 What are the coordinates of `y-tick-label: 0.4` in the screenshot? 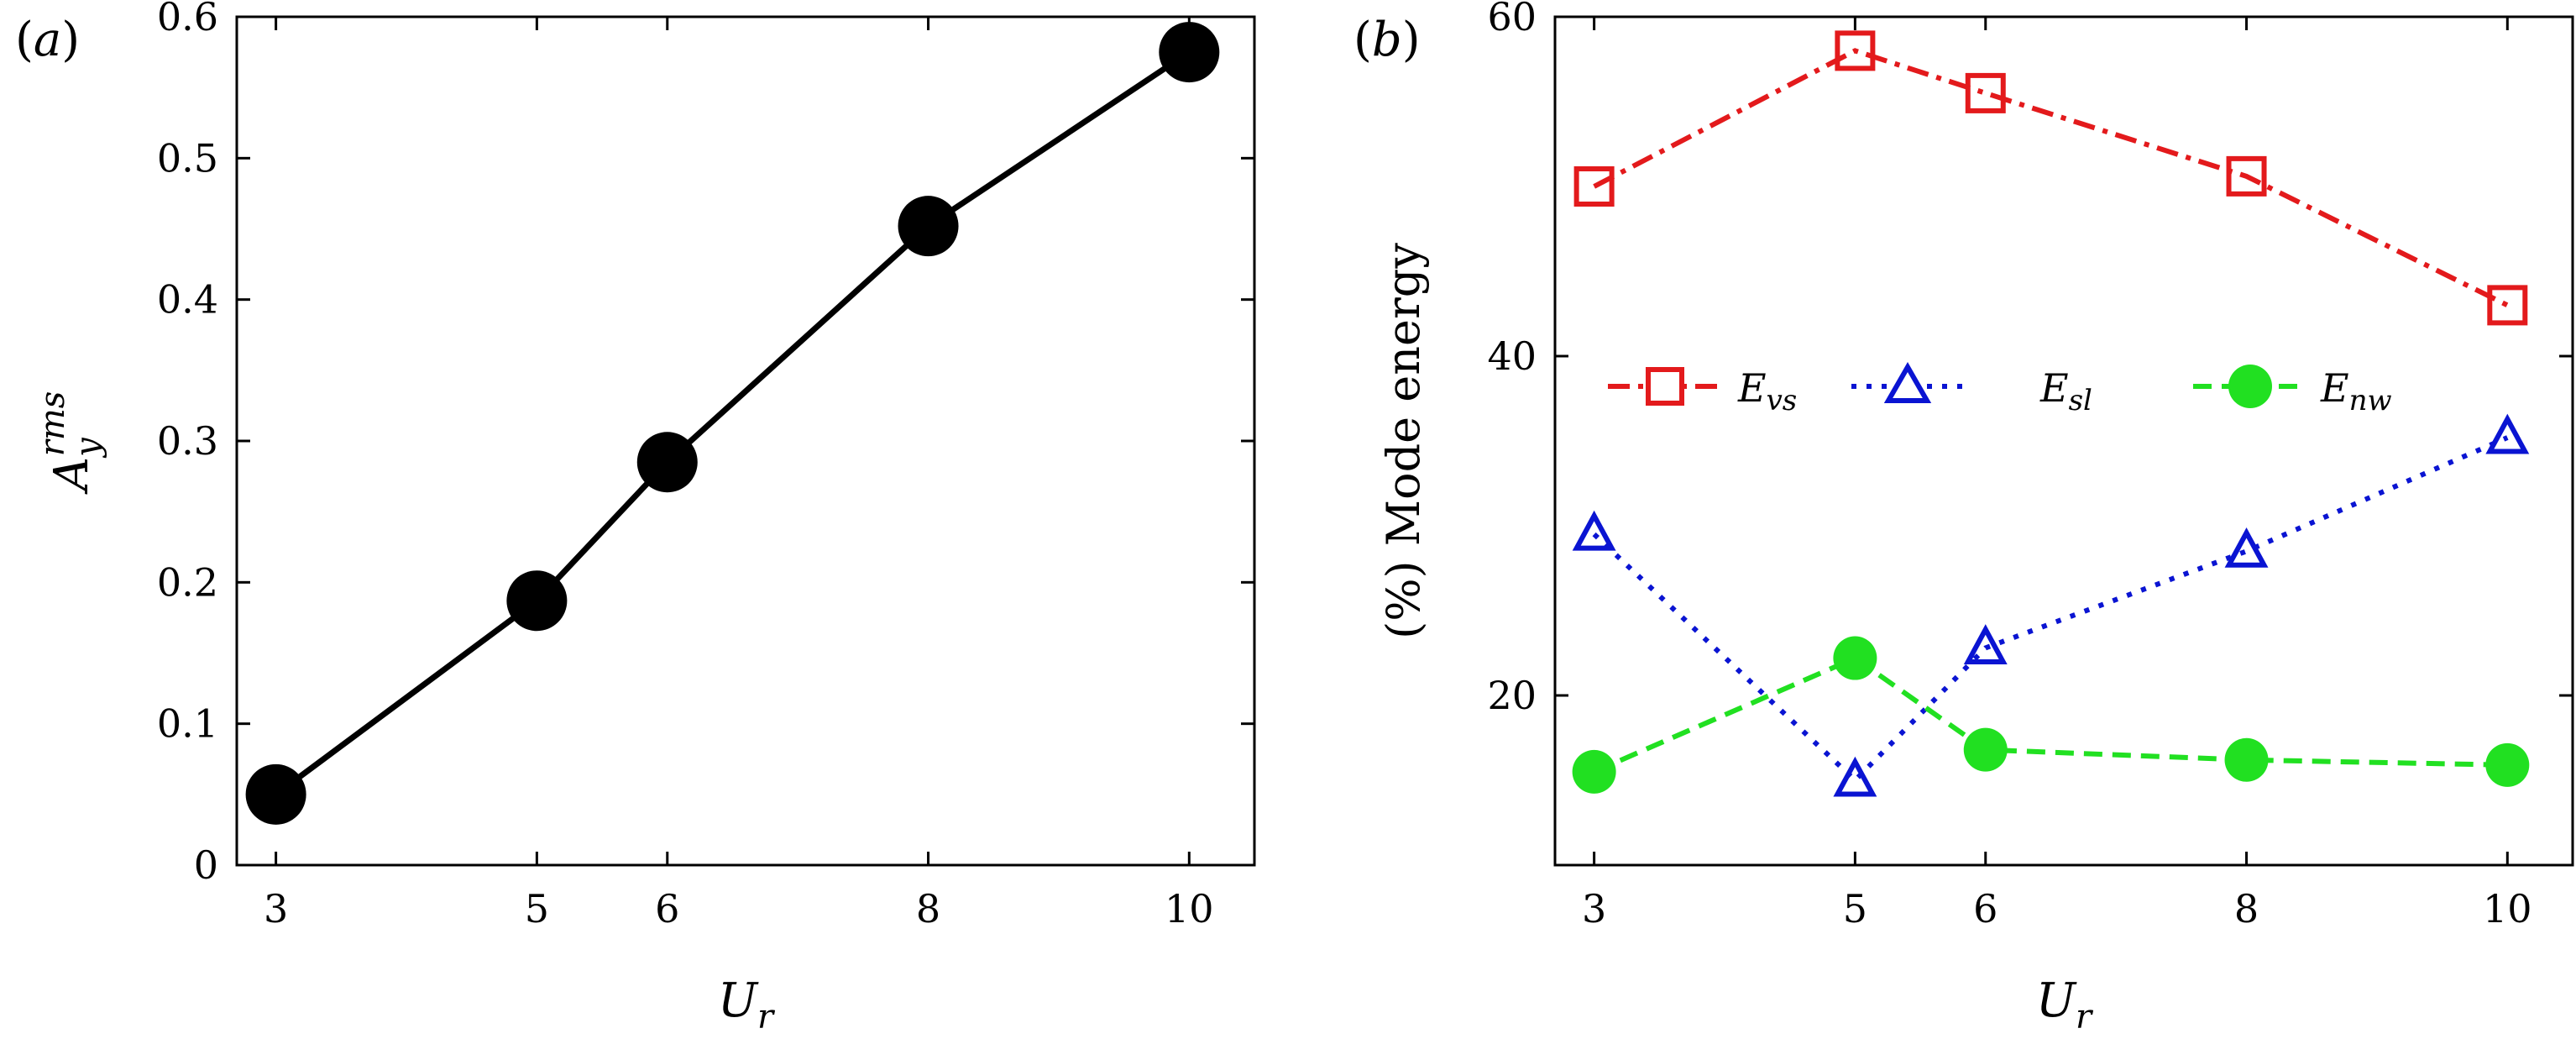 It's located at (188, 300).